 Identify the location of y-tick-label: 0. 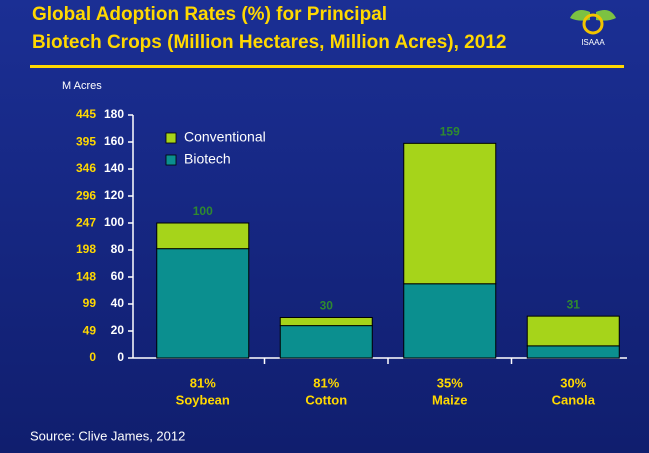
(120, 357).